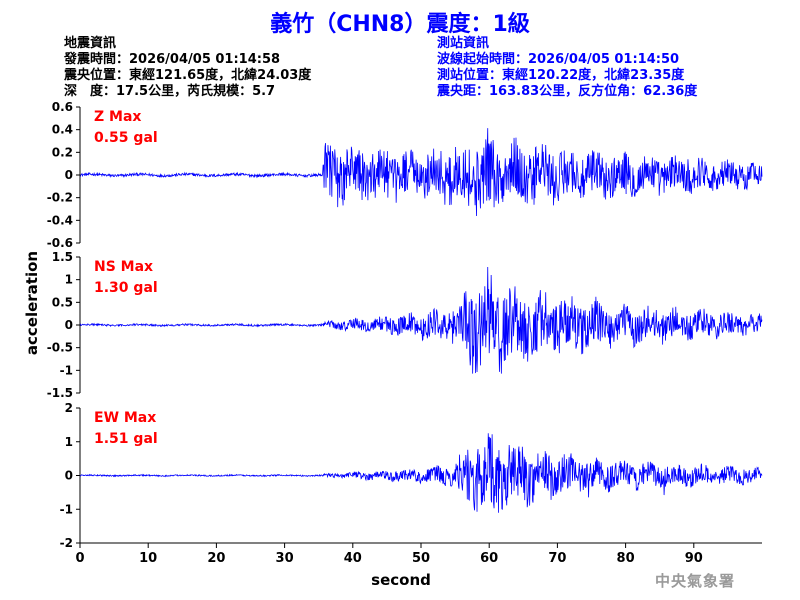  Describe the element at coordinates (60, 348) in the screenshot. I see `y-tick-label: -0.5` at that location.